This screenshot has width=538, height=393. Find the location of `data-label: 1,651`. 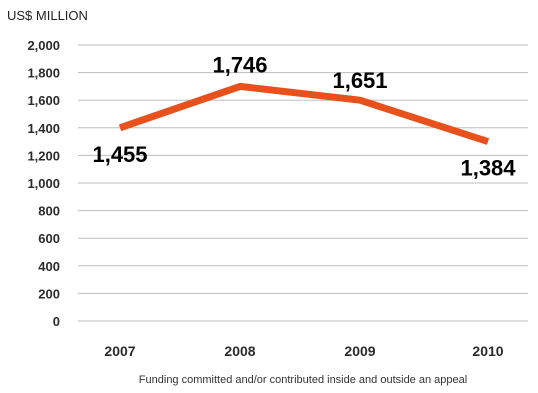

data-label: 1,651 is located at coordinates (359, 80).